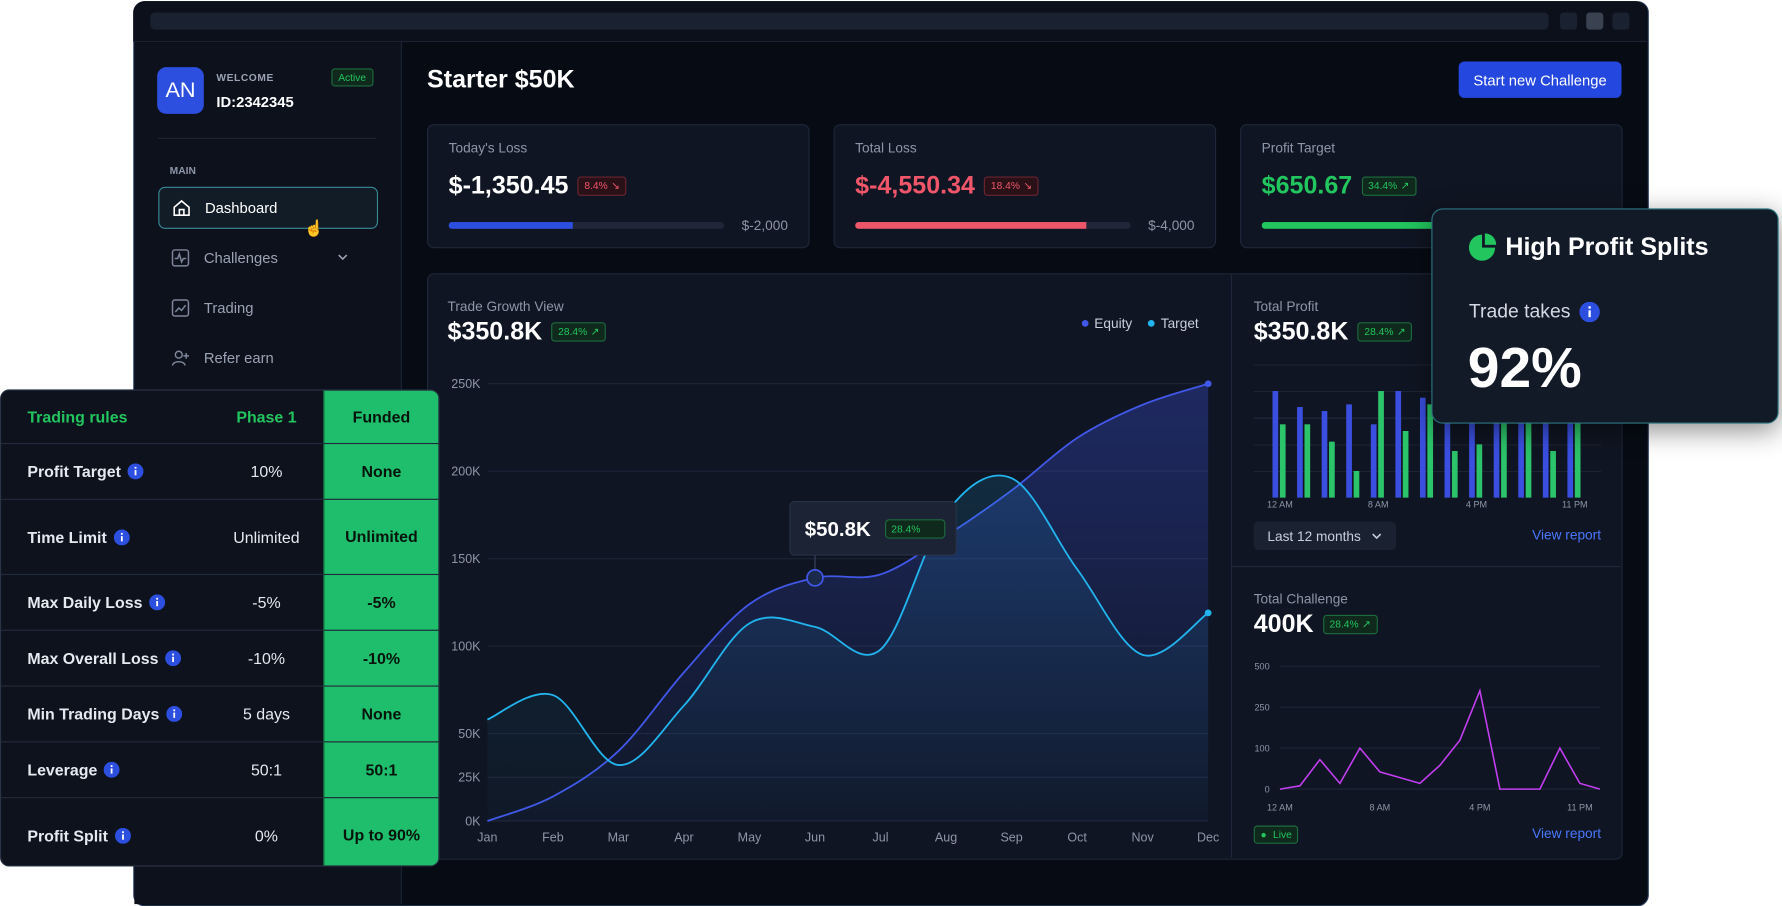  What do you see at coordinates (241, 208) in the screenshot?
I see `nav-label: Dashboard` at bounding box center [241, 208].